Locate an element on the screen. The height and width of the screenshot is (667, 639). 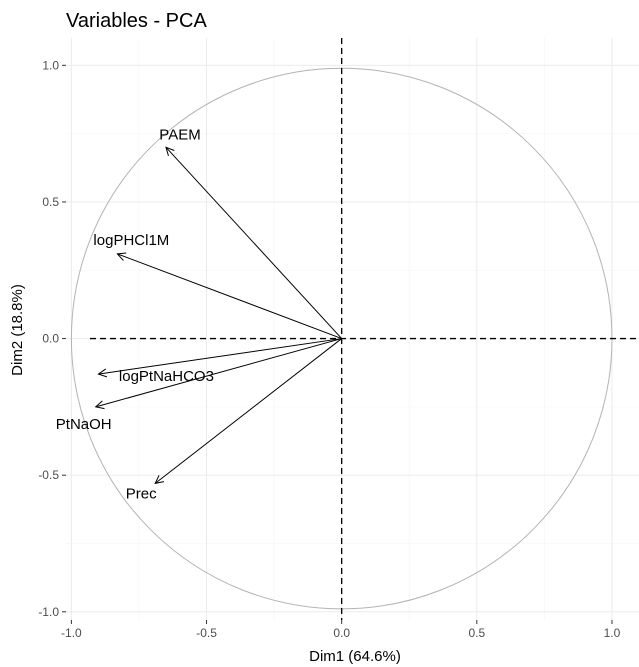
x-axis-ticks: -1.0 -0.5 0.0 0.5 1.0 is located at coordinates (341, 630).